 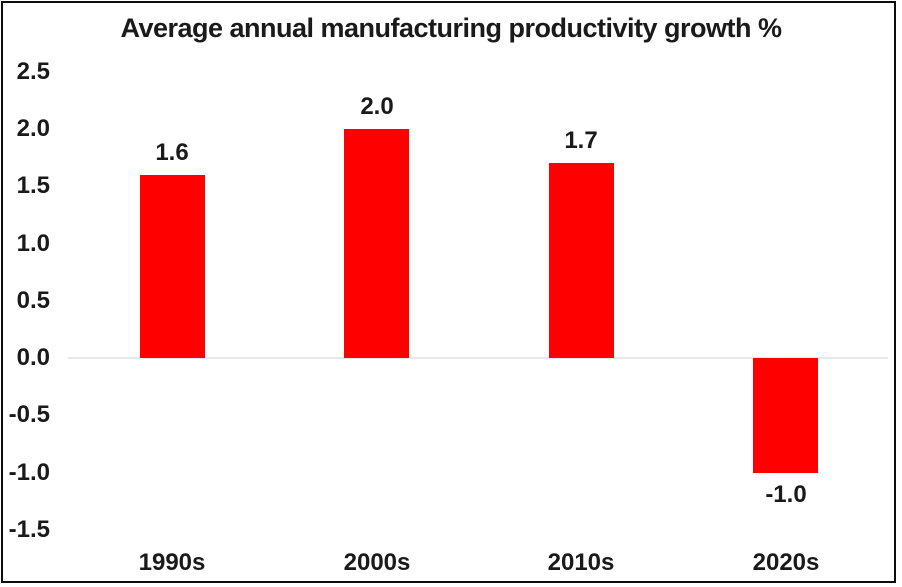 What do you see at coordinates (377, 106) in the screenshot?
I see `bar-value-label: 2.0` at bounding box center [377, 106].